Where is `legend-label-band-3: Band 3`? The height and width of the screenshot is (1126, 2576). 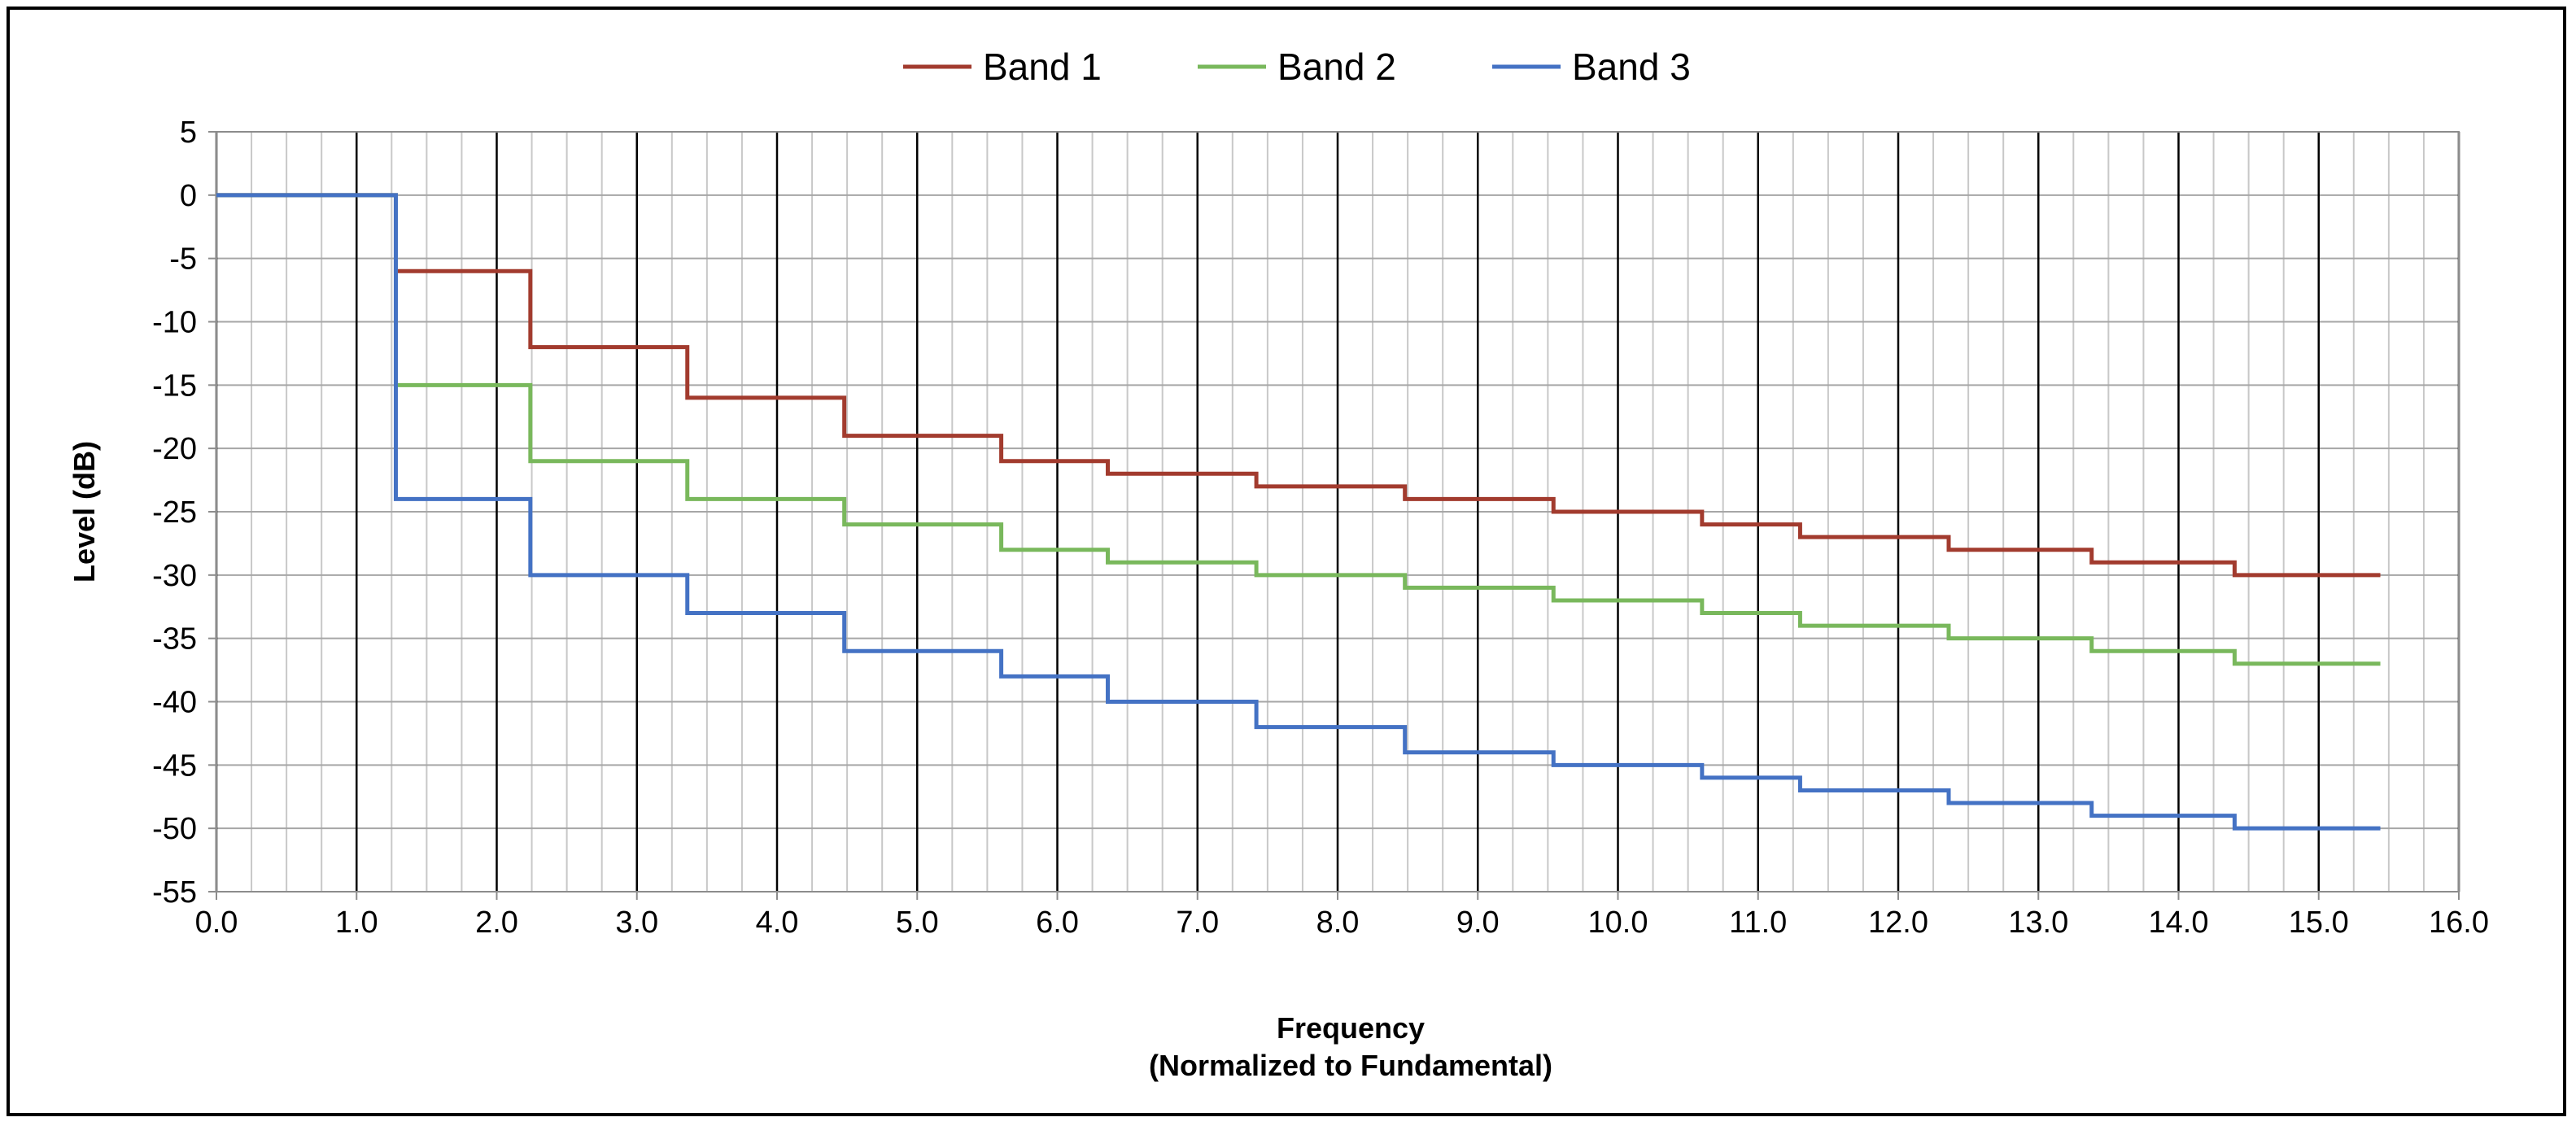
legend-label-band-3: Band 3 is located at coordinates (1631, 67).